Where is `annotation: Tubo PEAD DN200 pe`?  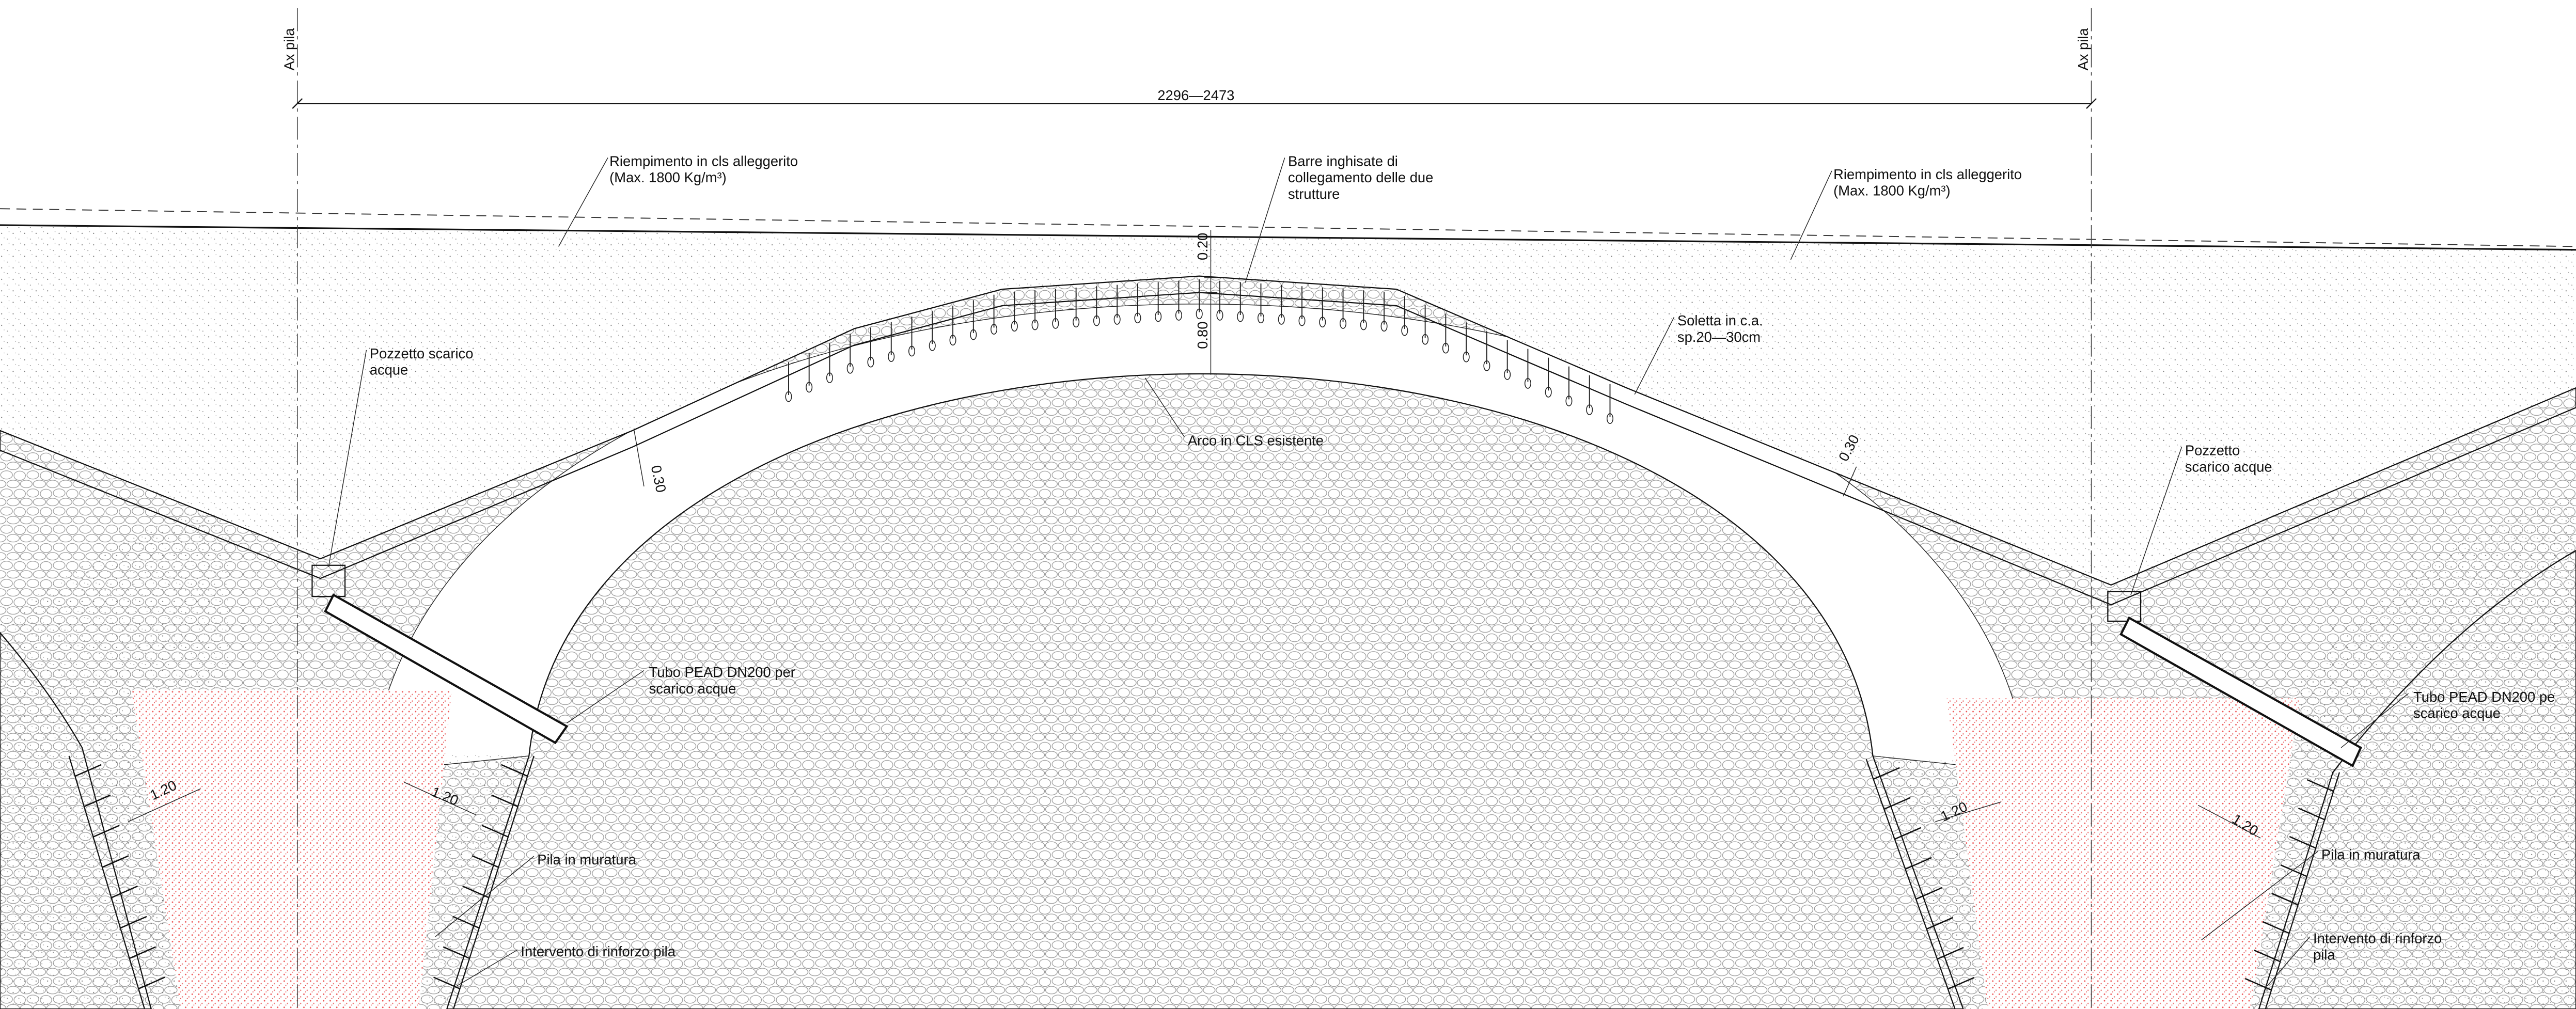
annotation: Tubo PEAD DN200 pe is located at coordinates (2484, 697).